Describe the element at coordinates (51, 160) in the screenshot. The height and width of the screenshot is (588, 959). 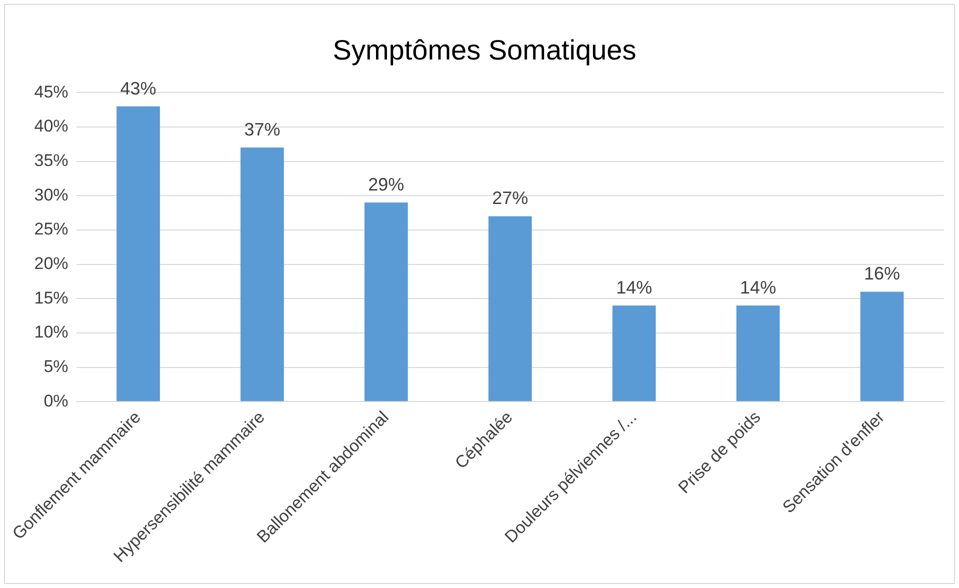
I see `y-tick-label: 35%` at that location.